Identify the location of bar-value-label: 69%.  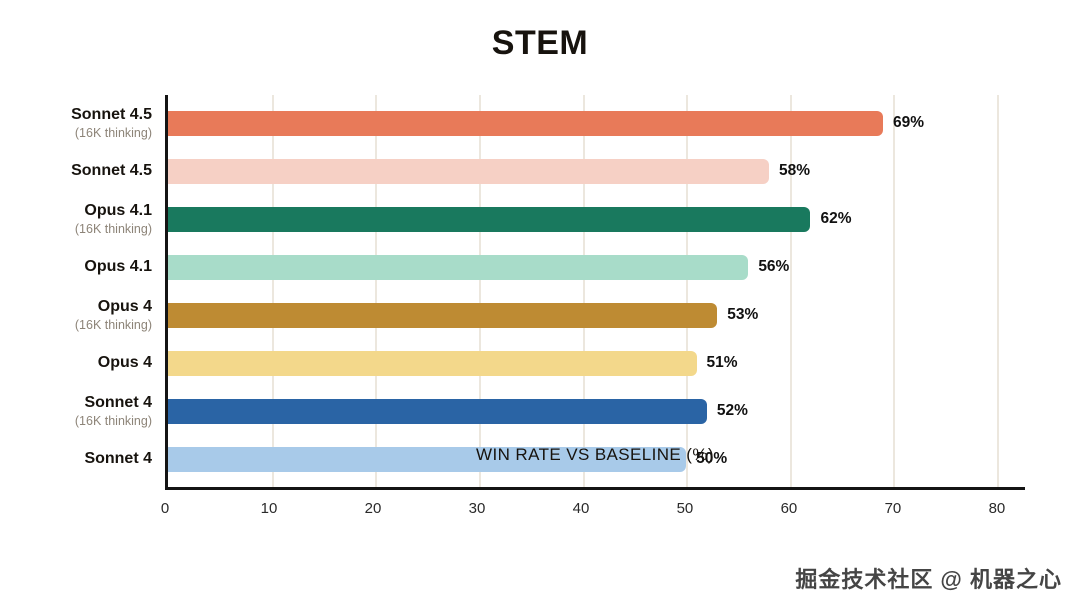
(909, 122).